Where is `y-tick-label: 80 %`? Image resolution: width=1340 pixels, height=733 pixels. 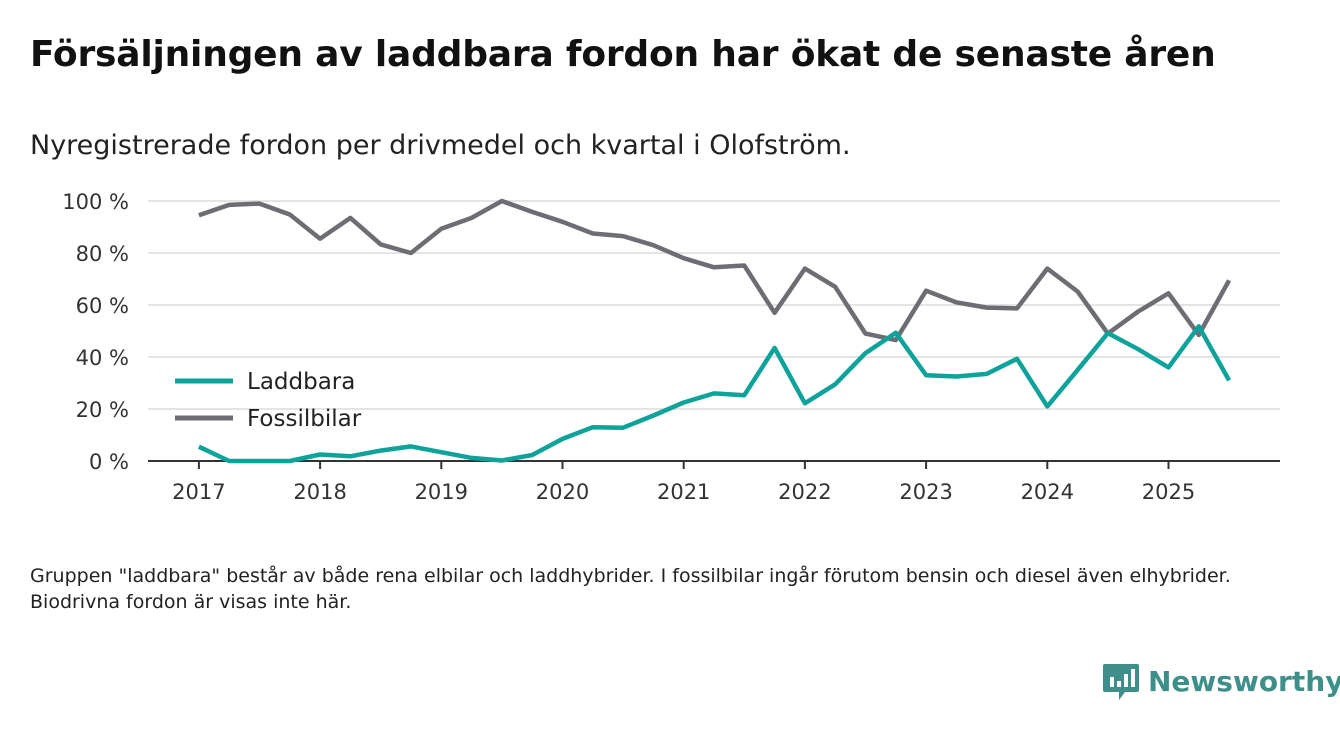
y-tick-label: 80 % is located at coordinates (102, 254).